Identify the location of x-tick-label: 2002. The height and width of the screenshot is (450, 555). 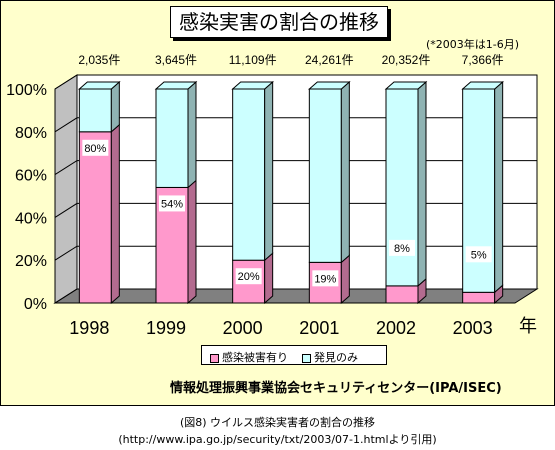
(396, 328).